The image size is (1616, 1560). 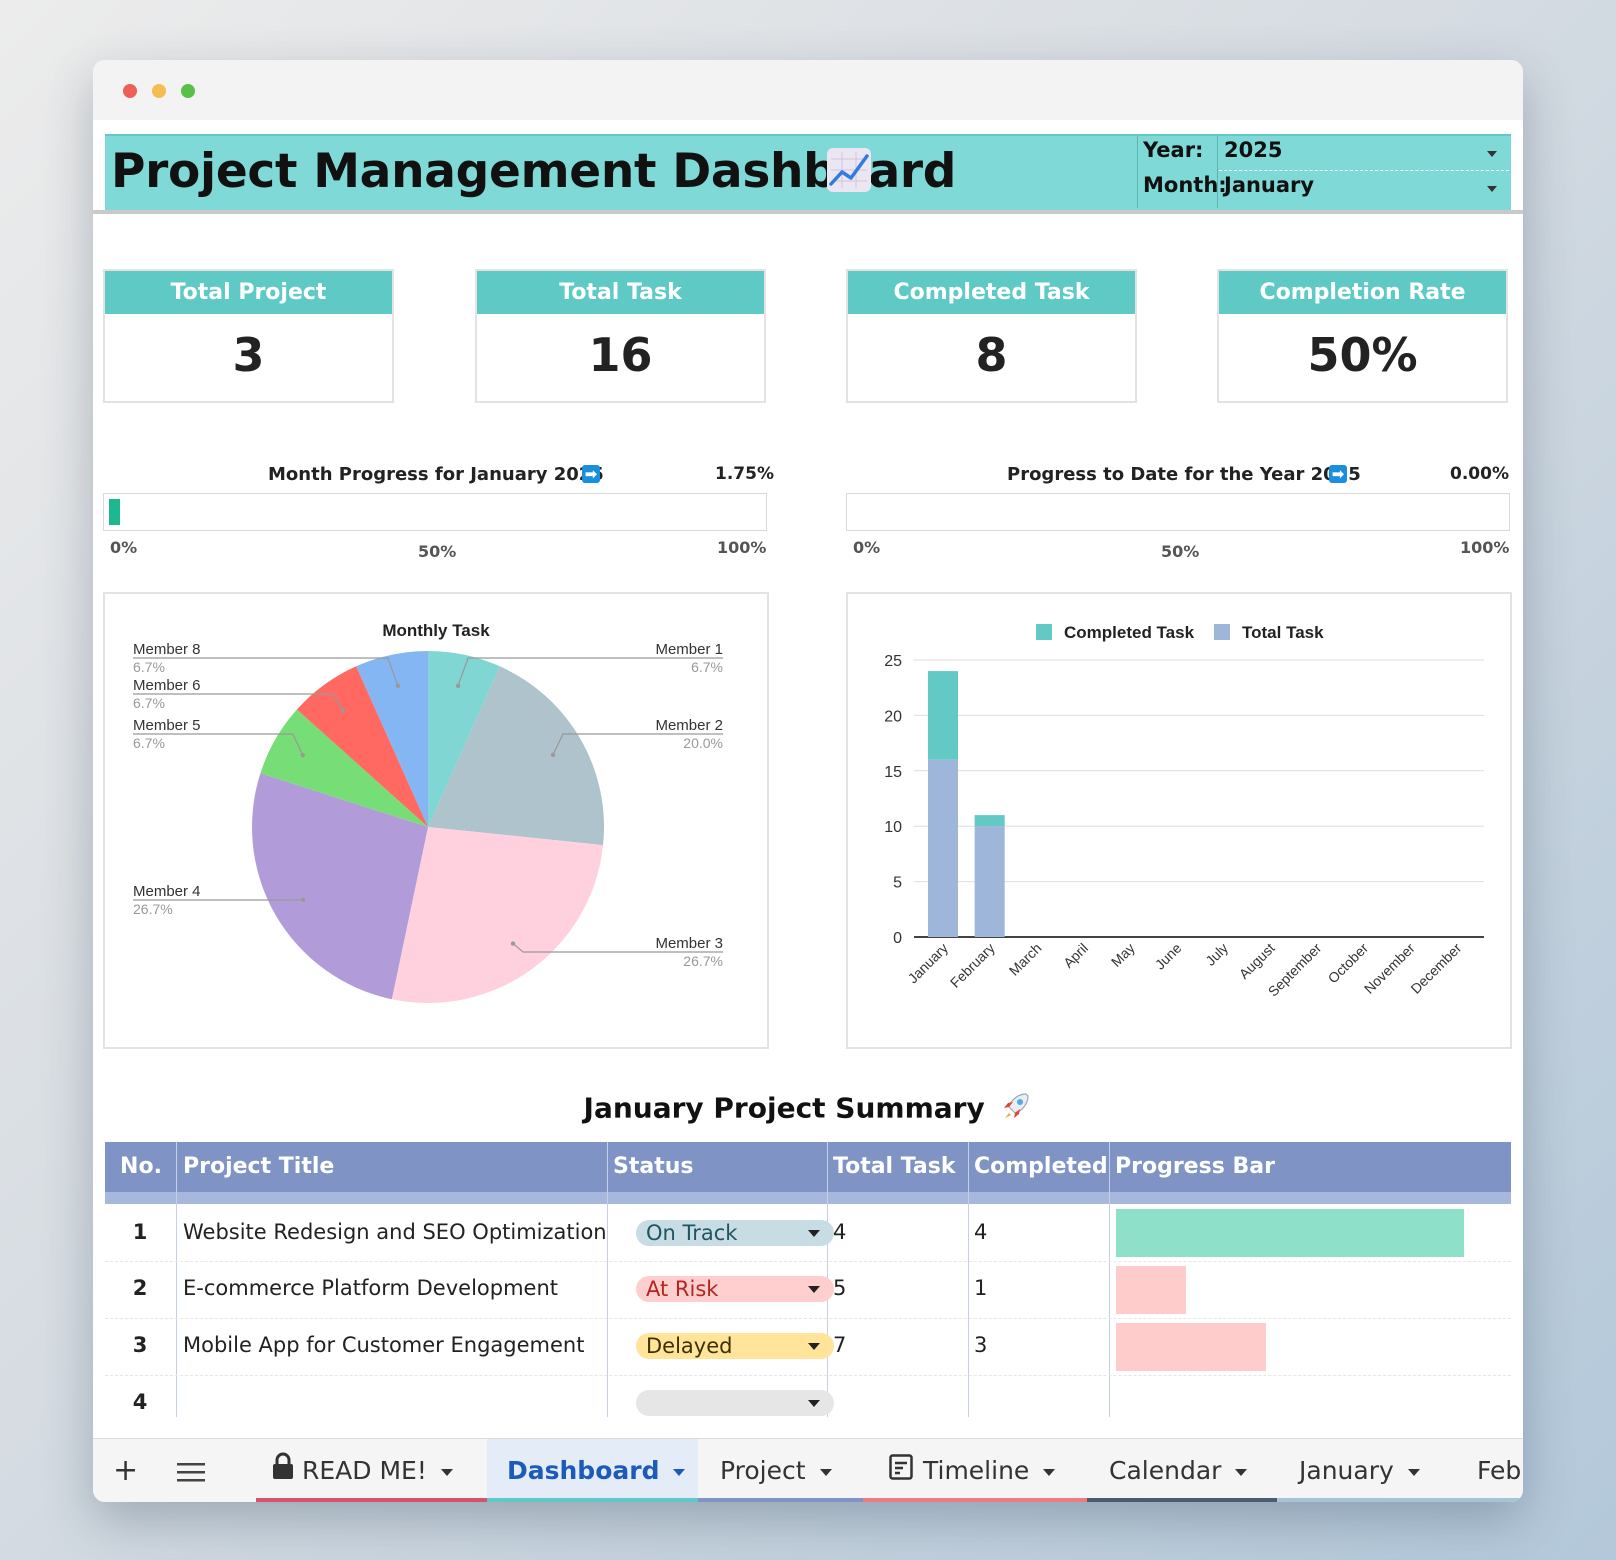 I want to click on tab-read-me: READ ME!, so click(x=371, y=1470).